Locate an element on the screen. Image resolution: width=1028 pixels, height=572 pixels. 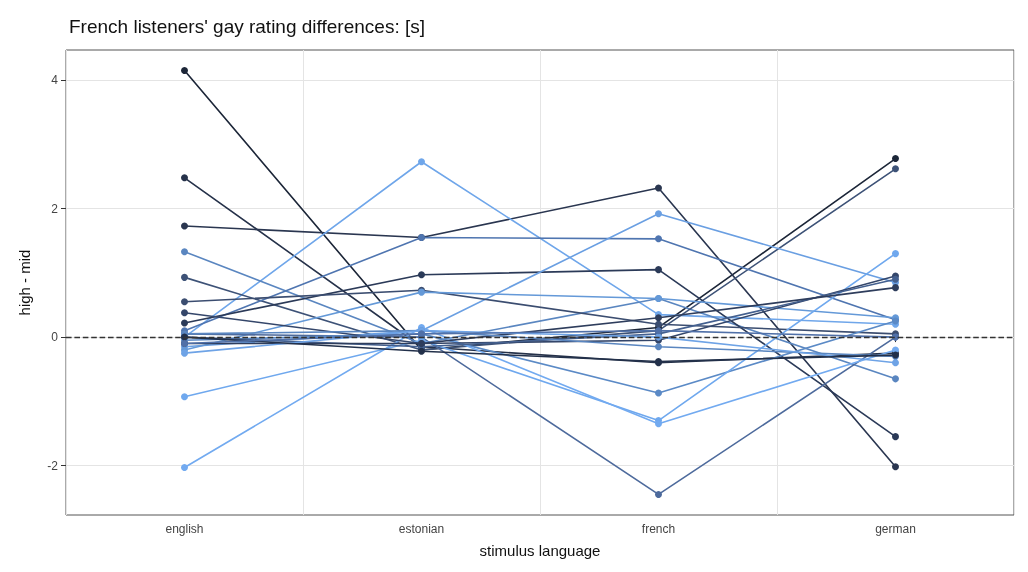
x-tick-label: german is located at coordinates (895, 529).